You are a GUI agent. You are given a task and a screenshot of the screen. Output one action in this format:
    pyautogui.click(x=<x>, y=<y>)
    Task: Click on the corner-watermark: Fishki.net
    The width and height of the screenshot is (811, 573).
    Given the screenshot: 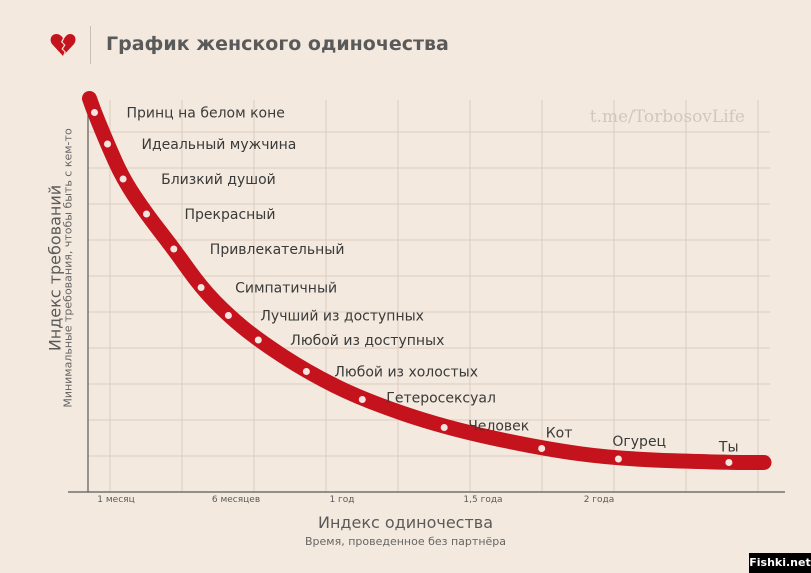 What is the action you would take?
    pyautogui.click(x=780, y=563)
    